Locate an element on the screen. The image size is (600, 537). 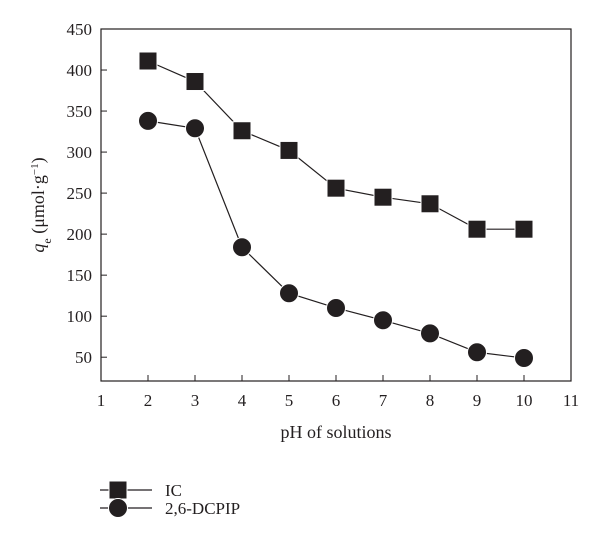
y-tick-label: 350 is located at coordinates (80, 111).